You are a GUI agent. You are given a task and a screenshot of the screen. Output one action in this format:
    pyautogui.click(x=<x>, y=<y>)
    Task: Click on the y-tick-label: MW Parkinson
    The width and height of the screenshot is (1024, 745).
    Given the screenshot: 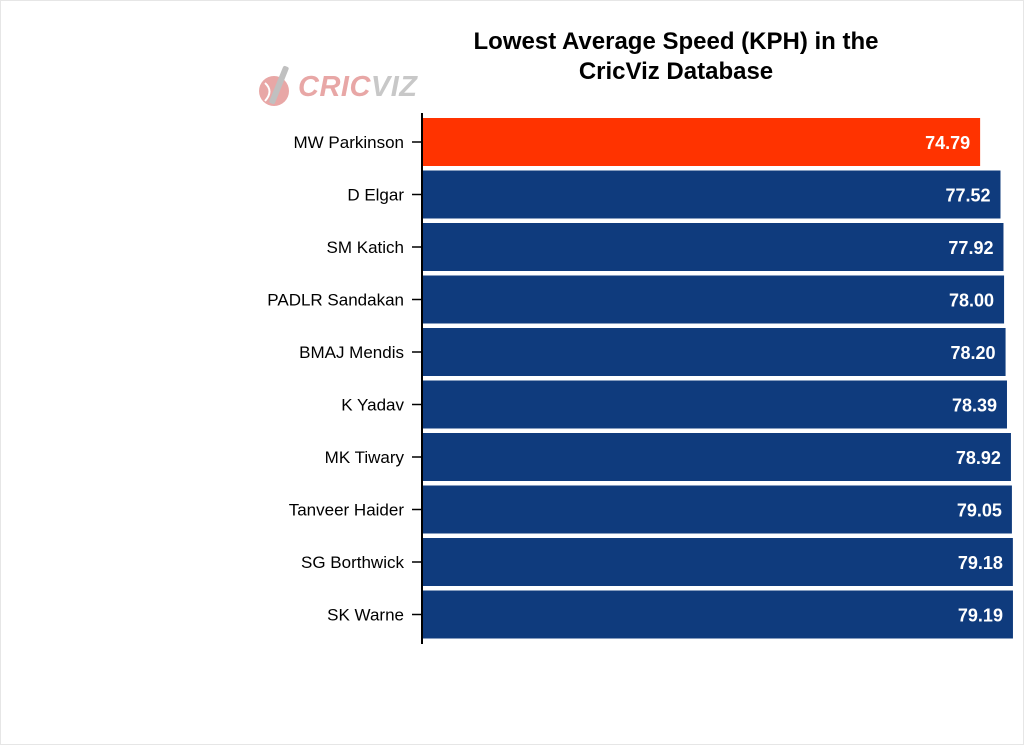 What is the action you would take?
    pyautogui.click(x=348, y=142)
    